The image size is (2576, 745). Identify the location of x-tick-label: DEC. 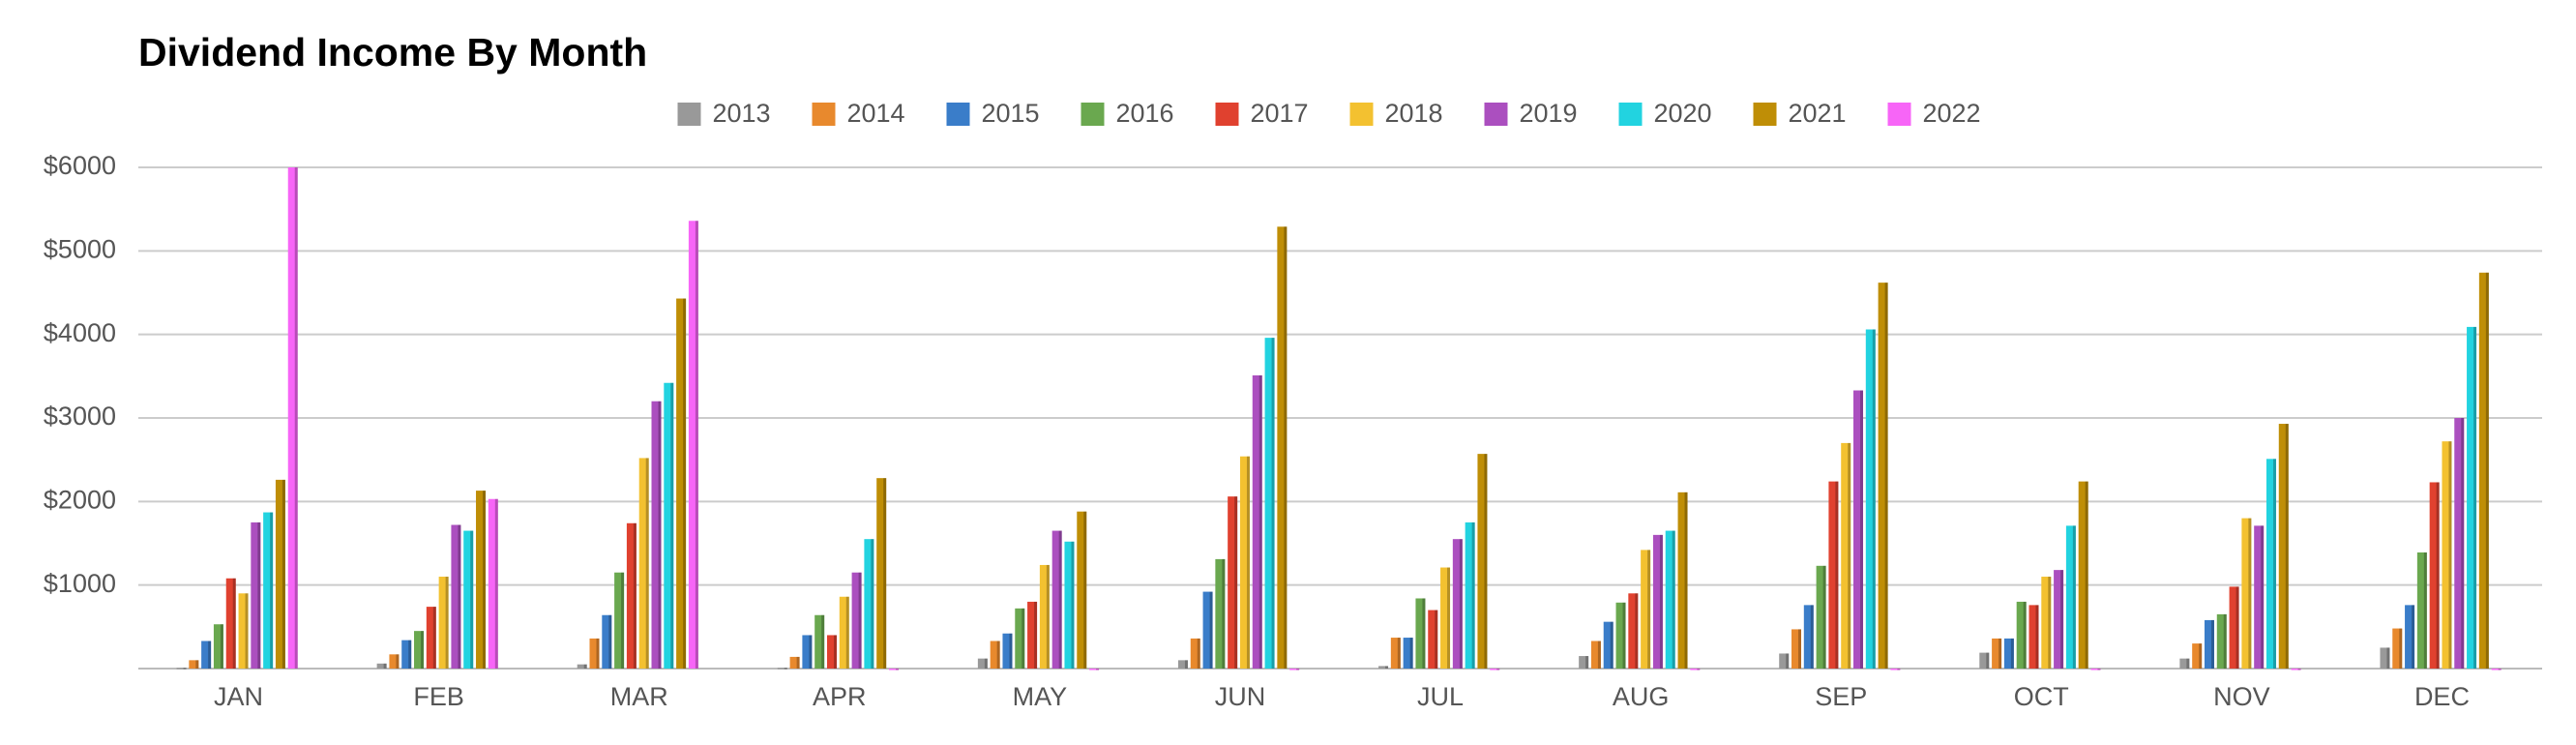
(2442, 696).